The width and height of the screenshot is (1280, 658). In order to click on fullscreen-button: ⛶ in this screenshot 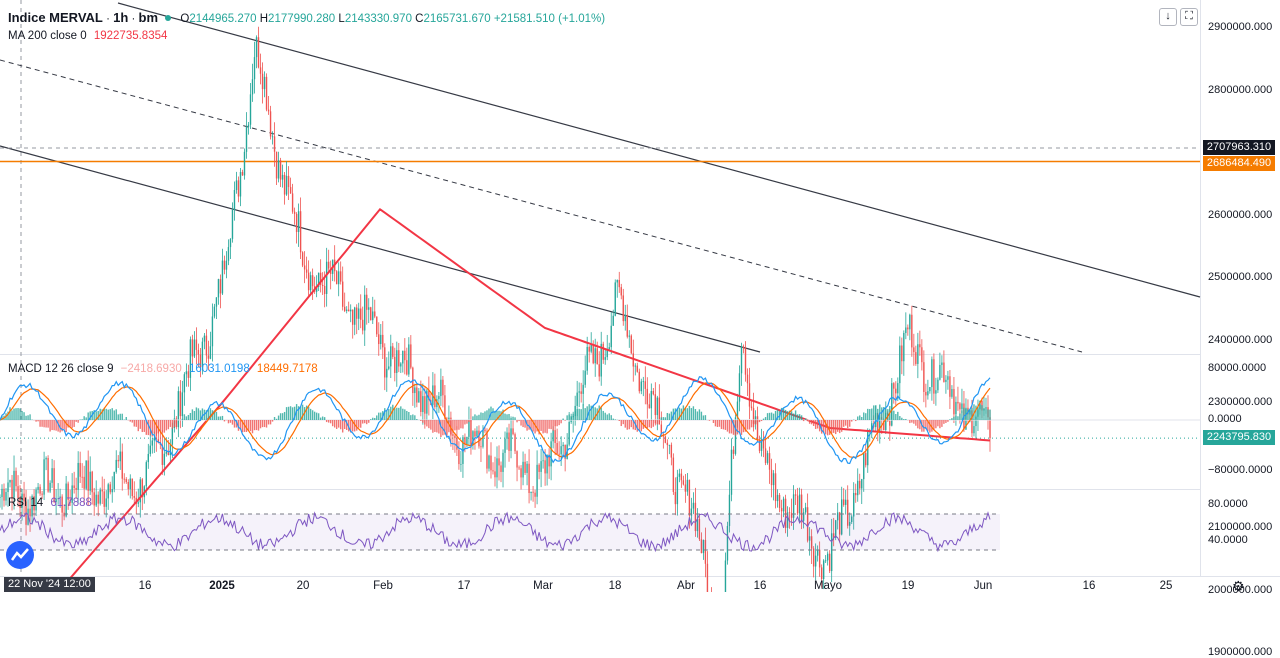, I will do `click(1189, 17)`.